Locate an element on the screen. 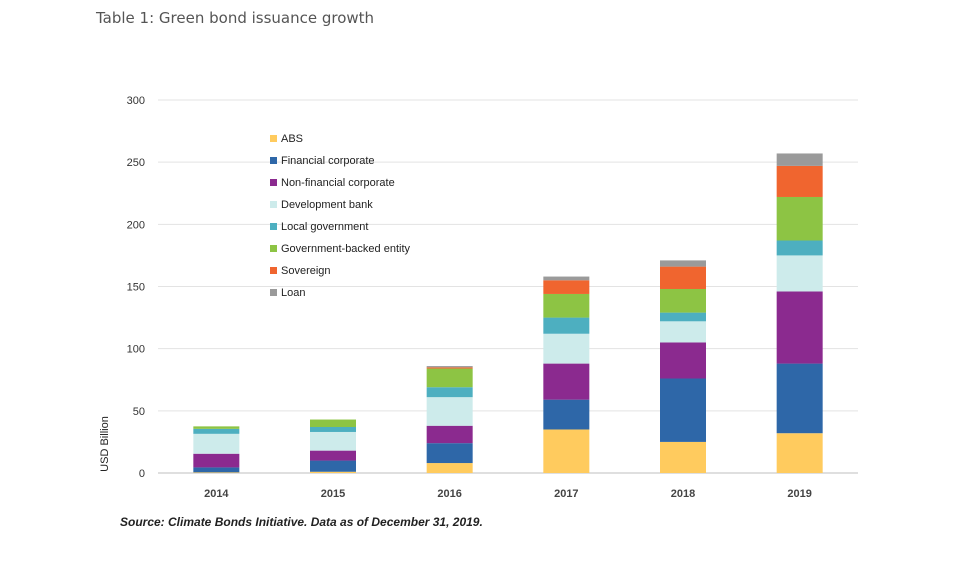  legend-label: Financial corporate is located at coordinates (328, 161).